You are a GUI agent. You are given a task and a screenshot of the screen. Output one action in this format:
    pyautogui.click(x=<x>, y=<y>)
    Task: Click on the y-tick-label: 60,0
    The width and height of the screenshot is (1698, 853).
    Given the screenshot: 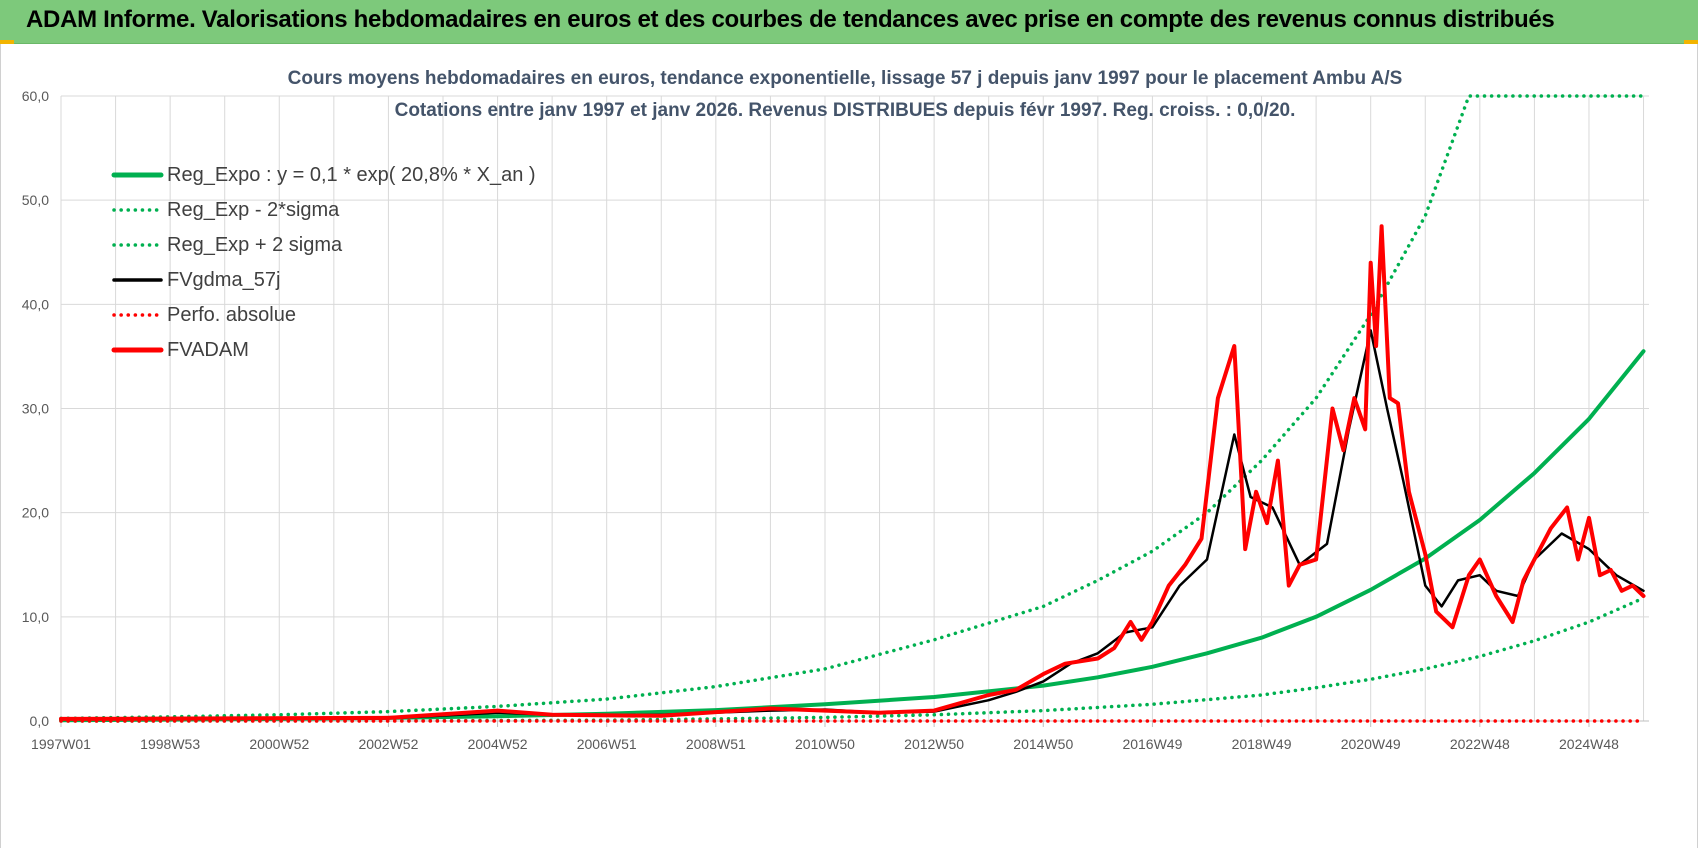 What is the action you would take?
    pyautogui.click(x=35, y=96)
    